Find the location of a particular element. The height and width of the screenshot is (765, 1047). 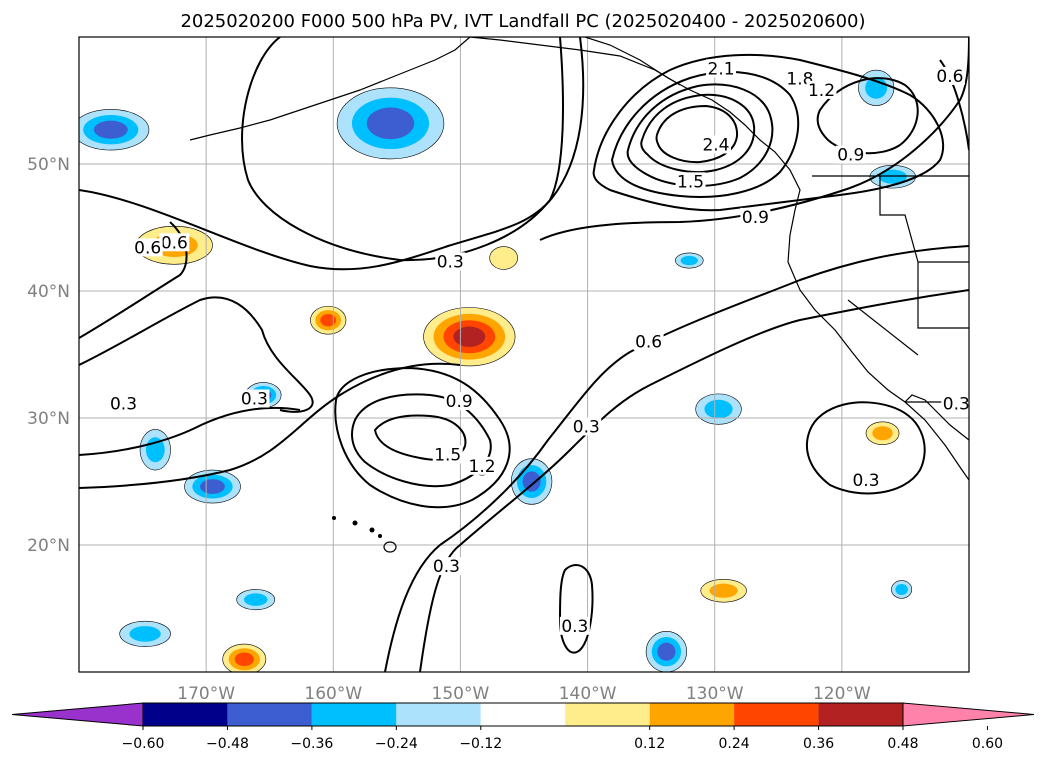

contour-0.9-ridge-outer is located at coordinates (754, 139).